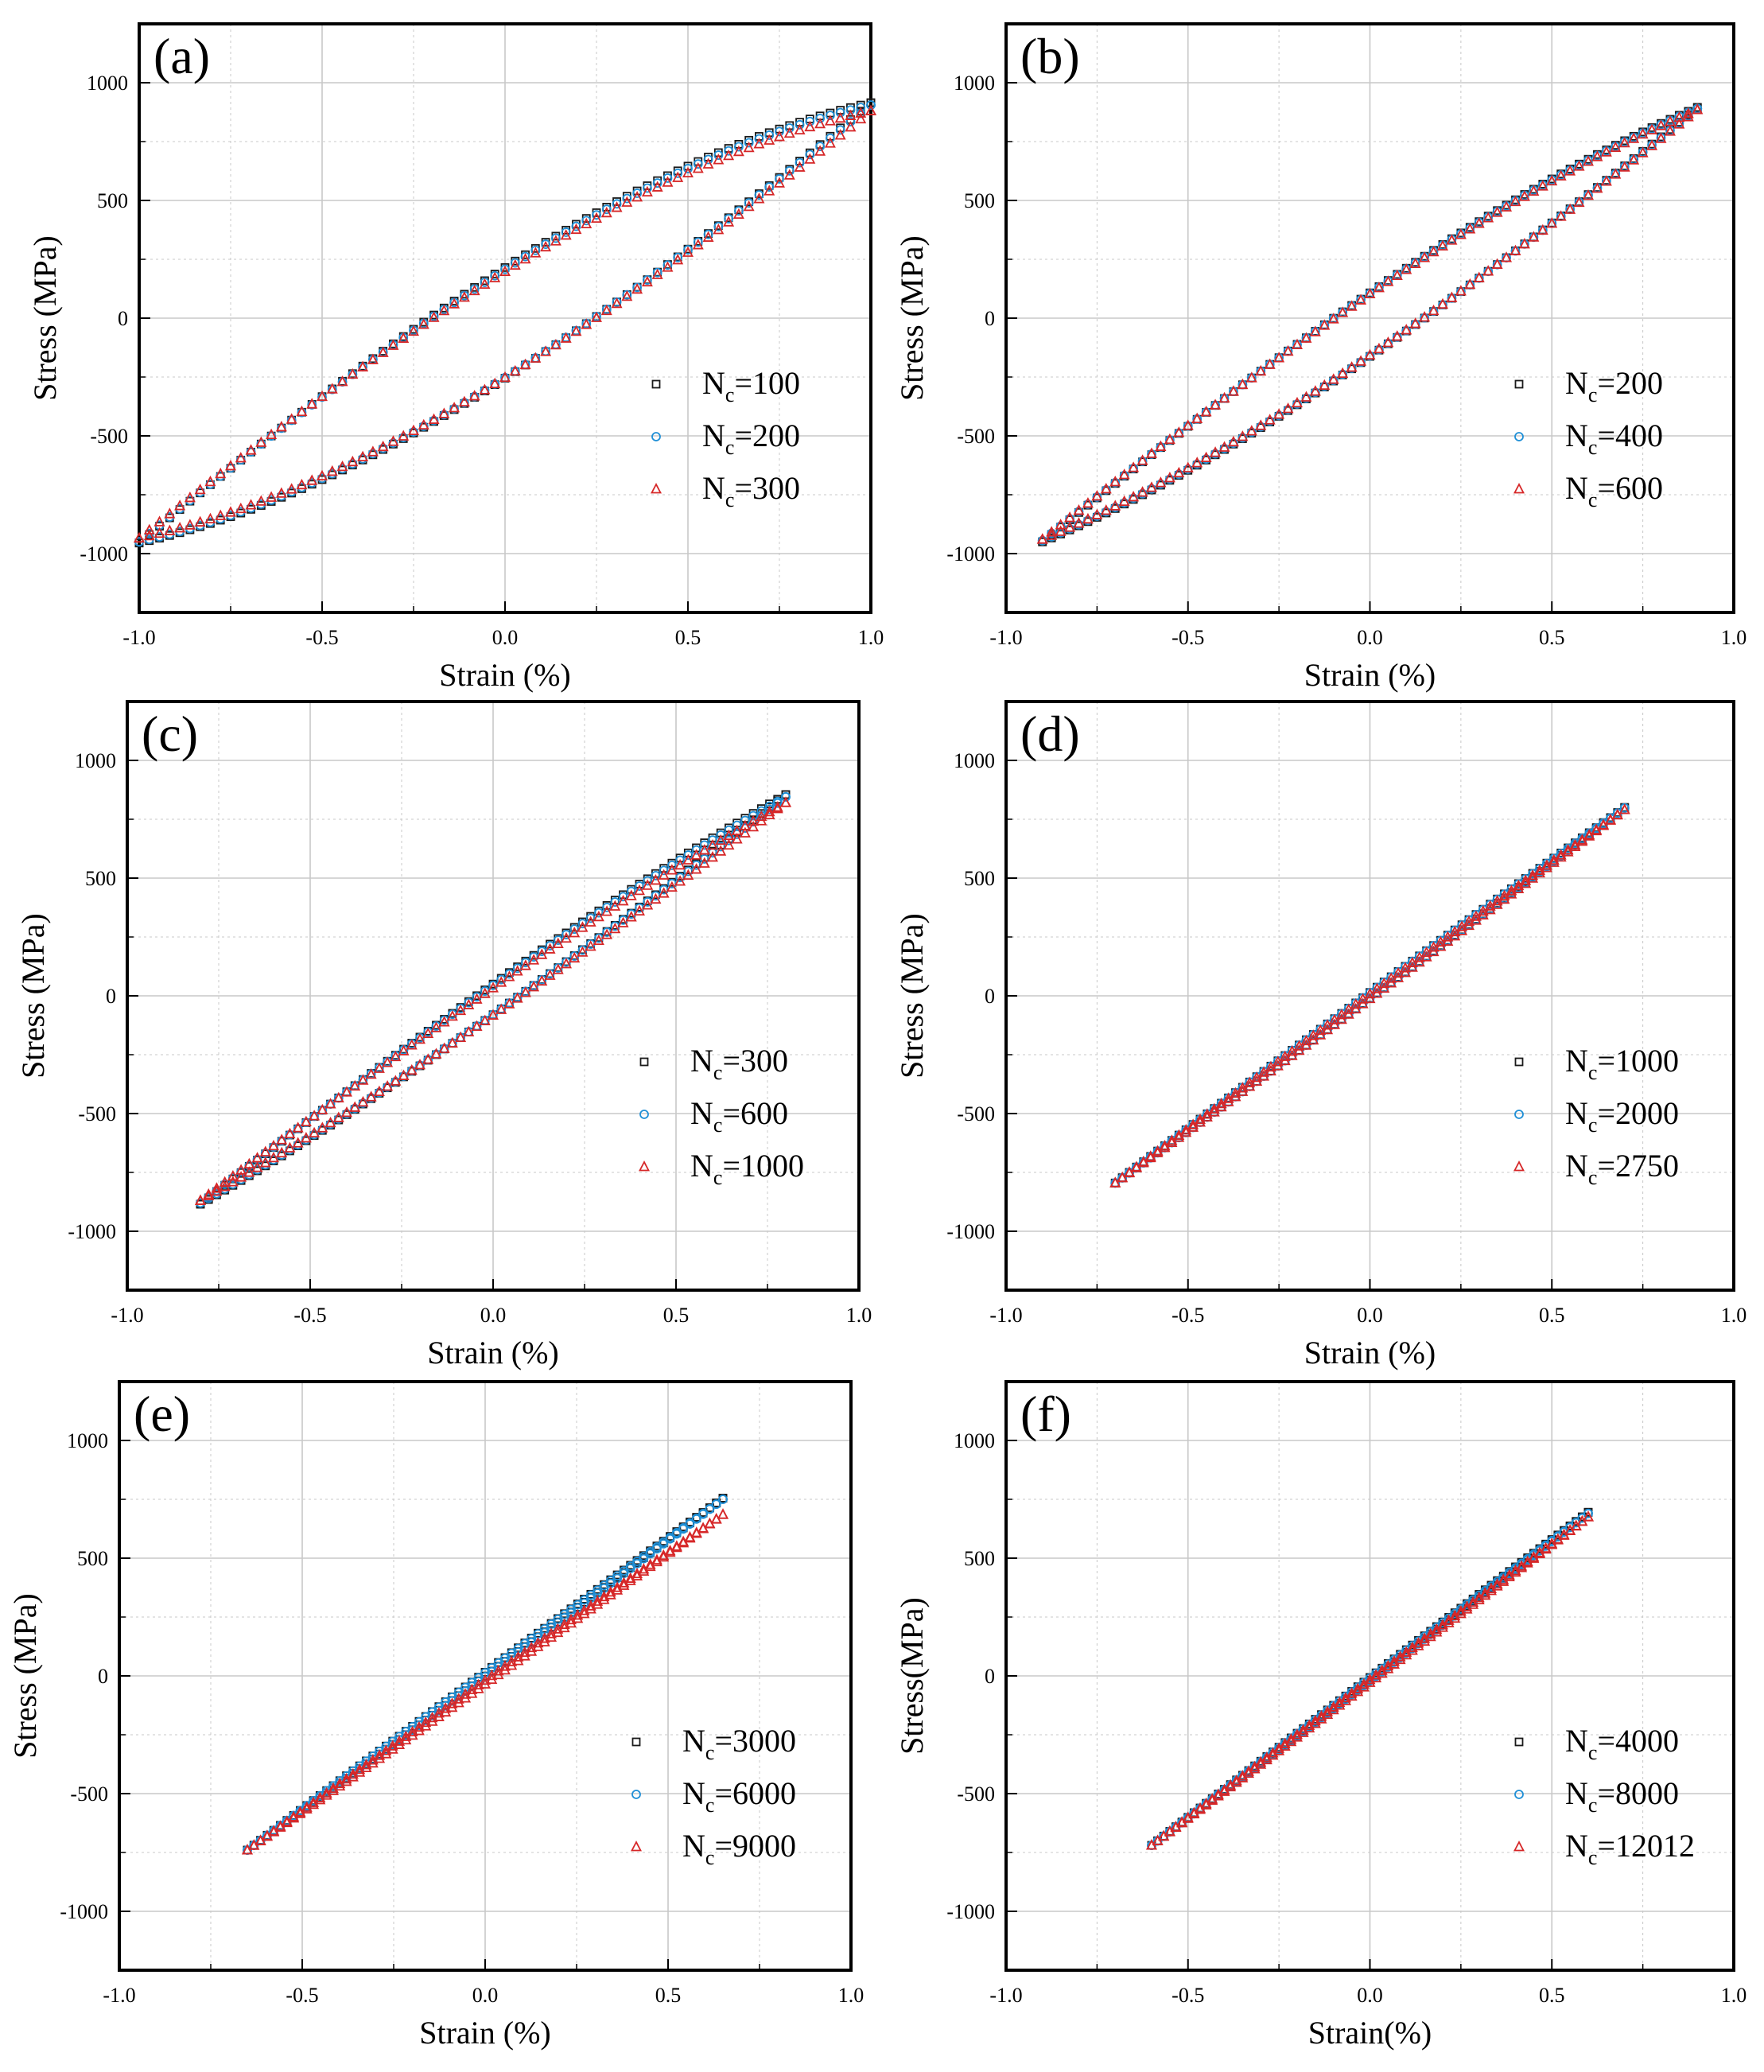 The width and height of the screenshot is (1764, 2072). I want to click on legend-label: Nc=300, so click(739, 1063).